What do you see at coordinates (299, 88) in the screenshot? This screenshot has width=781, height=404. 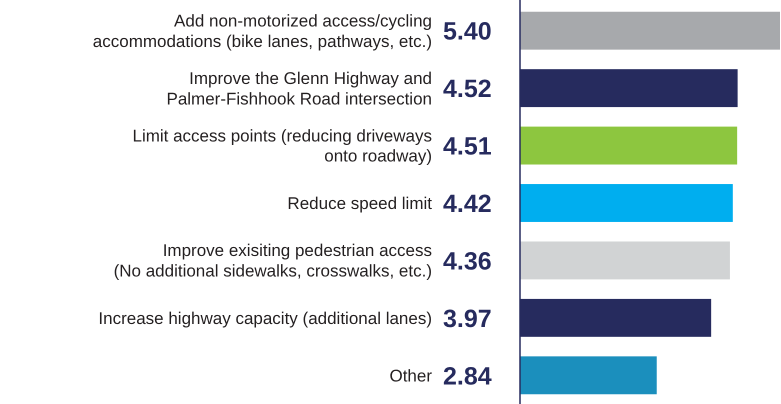 I see `y-tick-label: Improve the Glenn Highway and Palmer-Fishhook Road intersection` at bounding box center [299, 88].